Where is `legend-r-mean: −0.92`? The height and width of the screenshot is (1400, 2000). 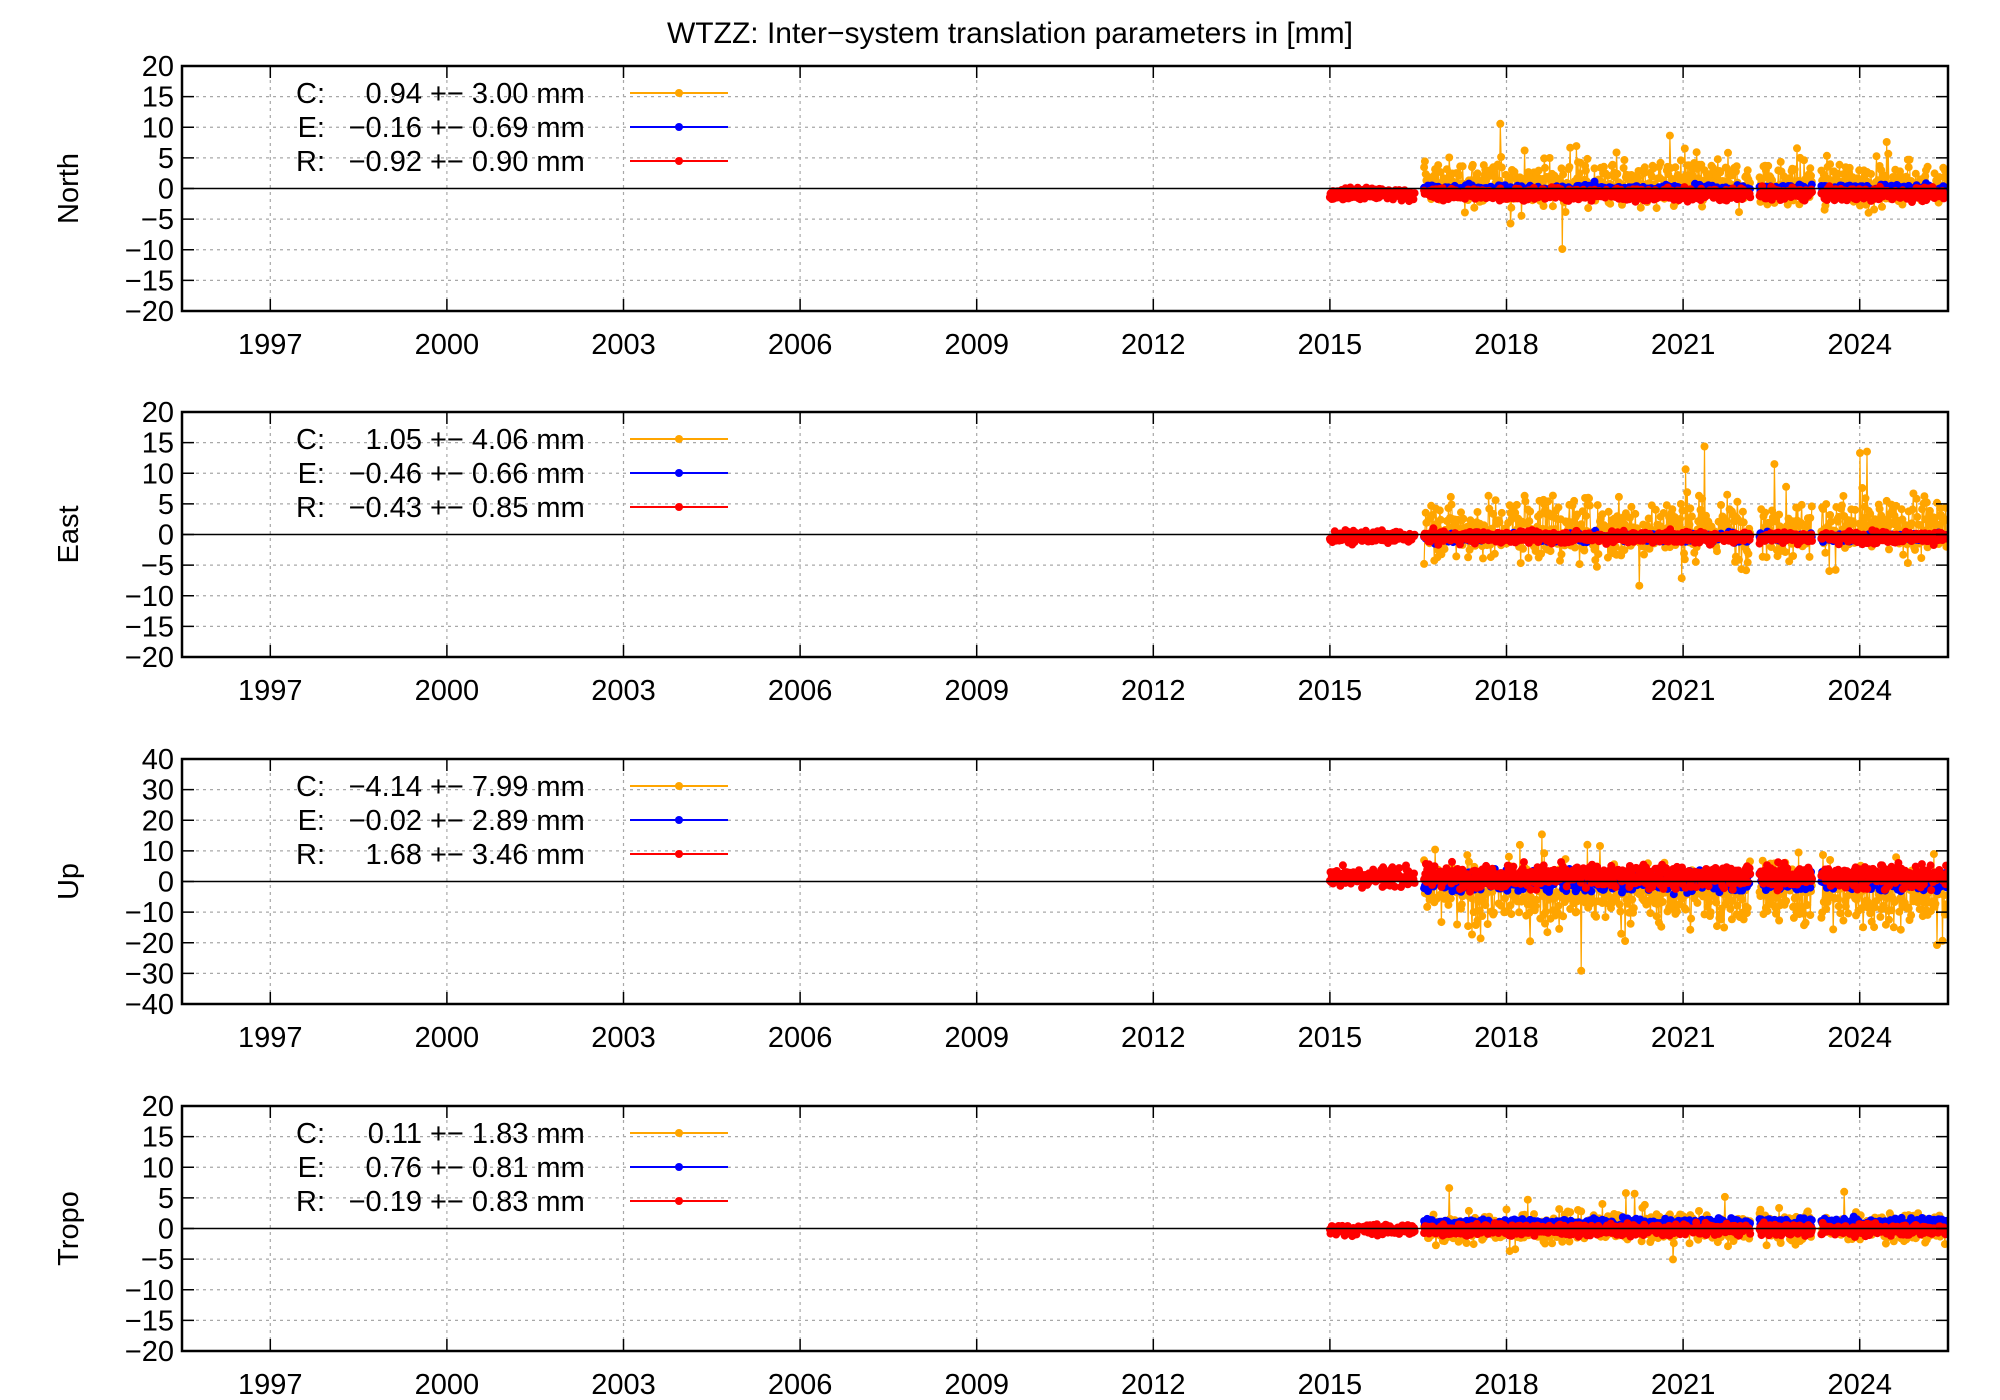 legend-r-mean: −0.92 is located at coordinates (385, 162).